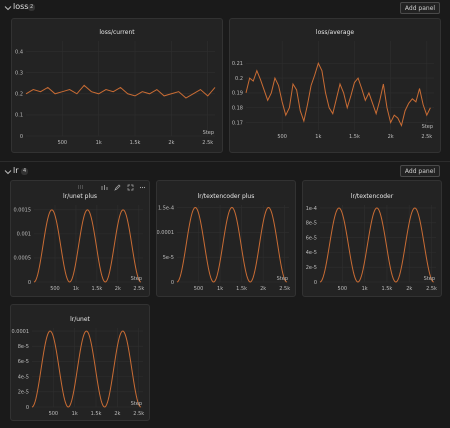 The height and width of the screenshot is (428, 450). Describe the element at coordinates (311, 238) in the screenshot. I see `y-tick-label: 6e-5` at that location.